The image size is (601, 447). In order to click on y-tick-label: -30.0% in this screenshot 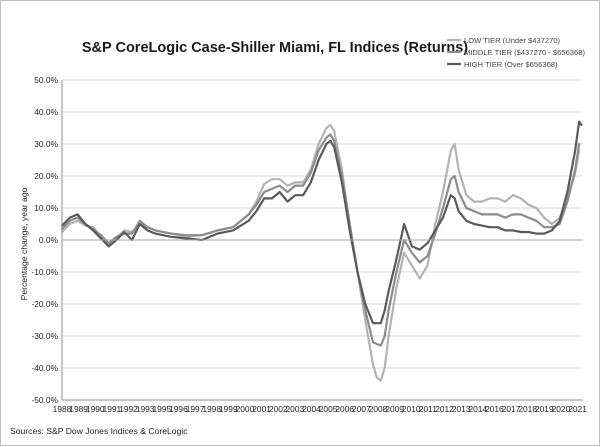, I will do `click(44, 336)`.